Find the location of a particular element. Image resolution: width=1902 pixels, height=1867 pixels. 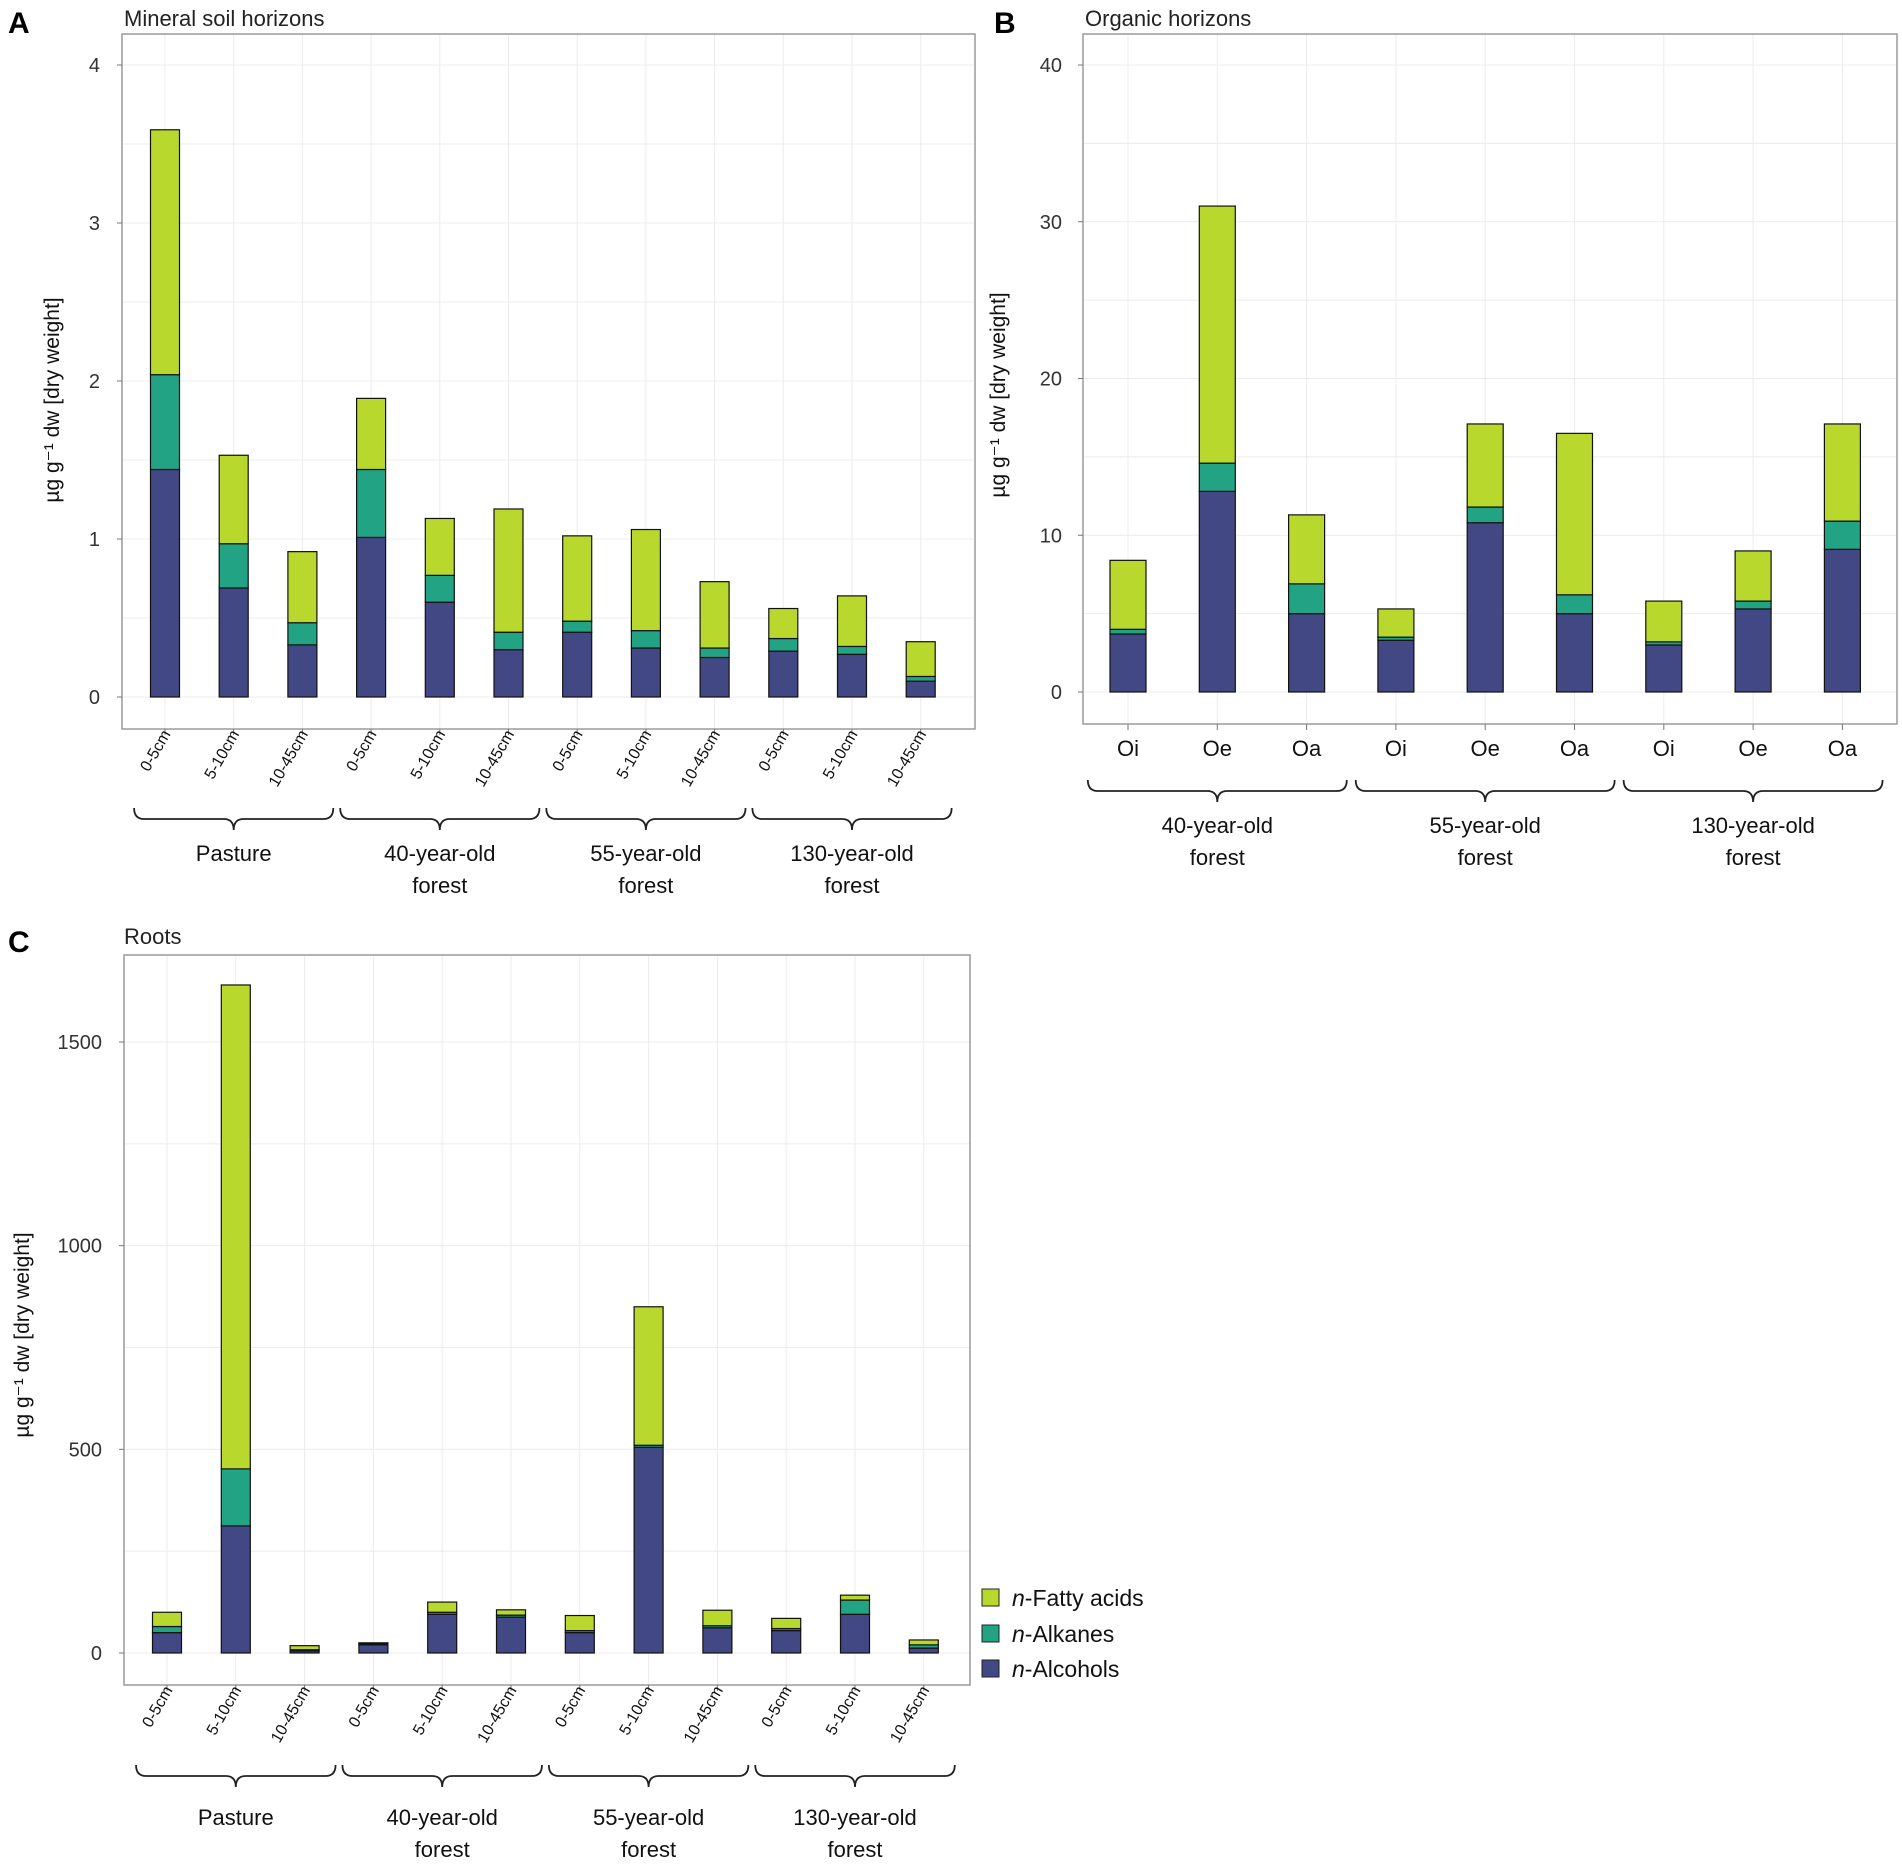

panel-b-group-label: 40-year-old is located at coordinates (1217, 825).